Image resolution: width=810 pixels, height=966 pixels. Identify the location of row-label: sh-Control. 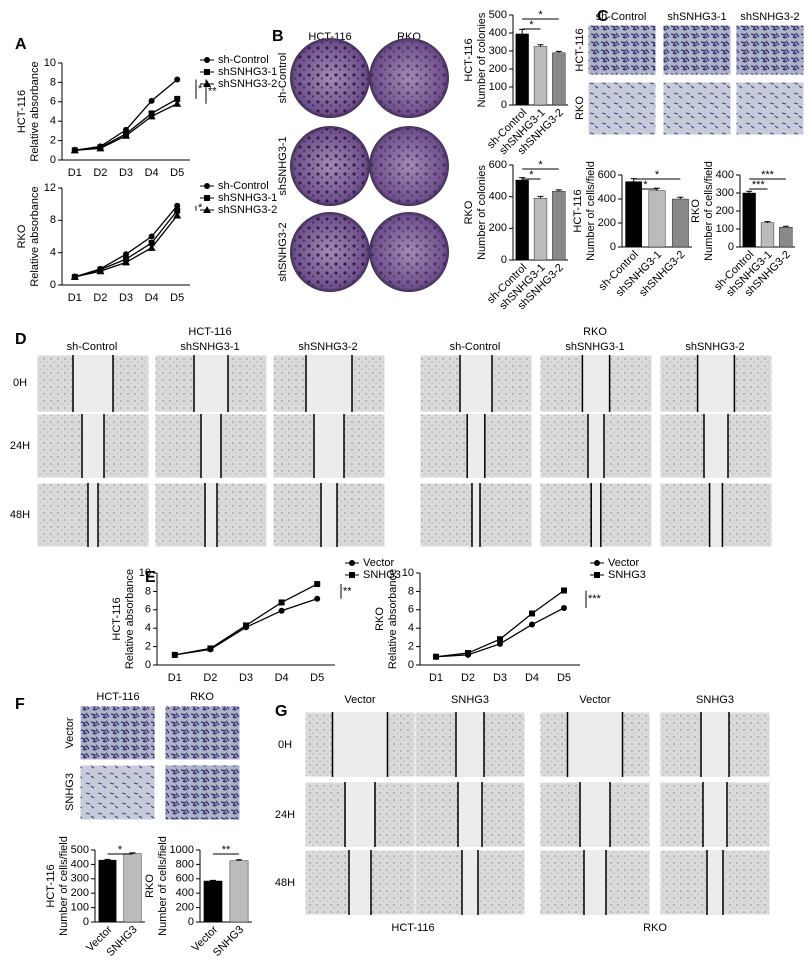
(283, 78).